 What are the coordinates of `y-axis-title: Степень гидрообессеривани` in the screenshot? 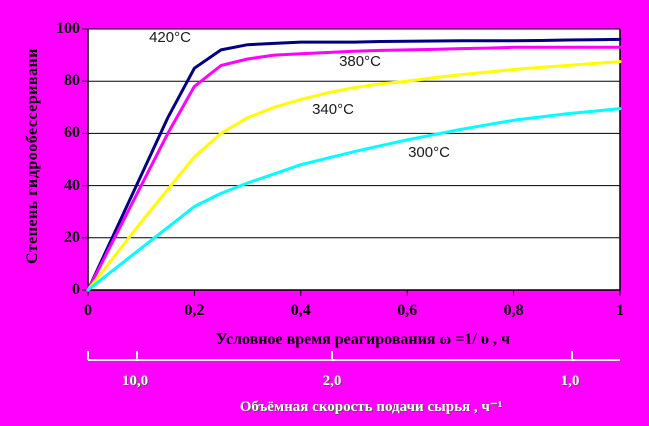 It's located at (32, 156).